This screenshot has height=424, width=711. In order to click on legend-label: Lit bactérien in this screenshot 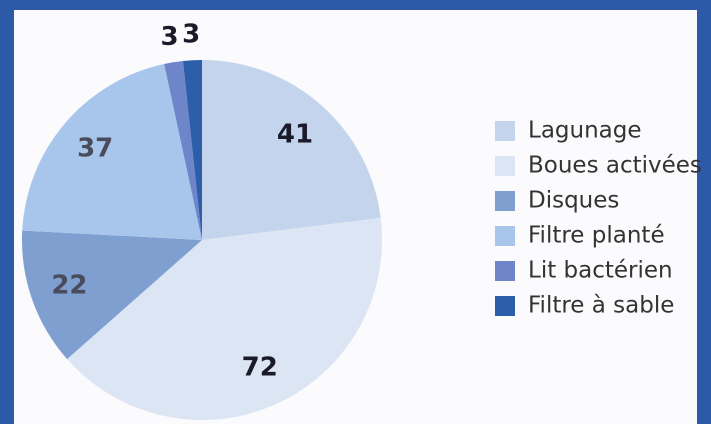, I will do `click(600, 271)`.